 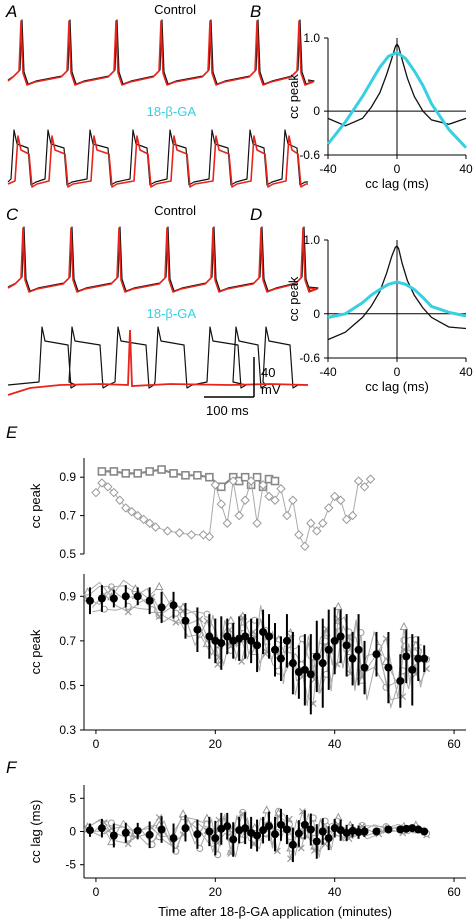 I want to click on scalebar-v-unit: mV, so click(x=271, y=389).